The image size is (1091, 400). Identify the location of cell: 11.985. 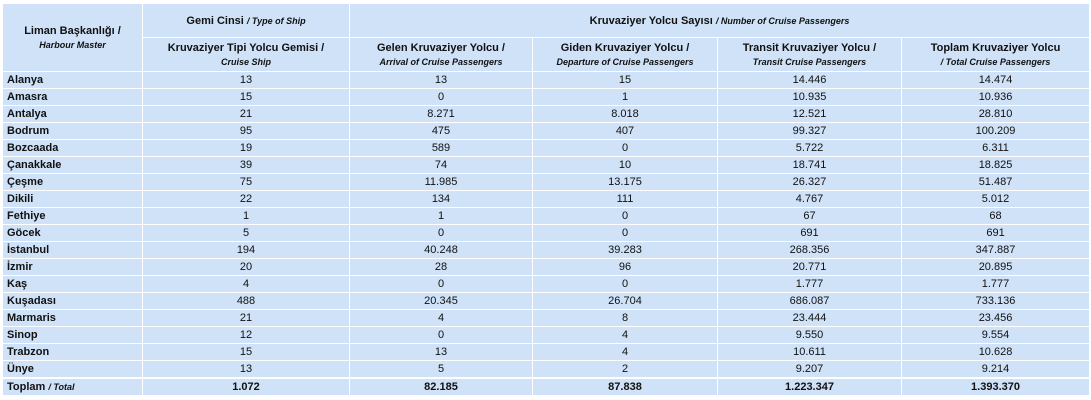
(441, 182).